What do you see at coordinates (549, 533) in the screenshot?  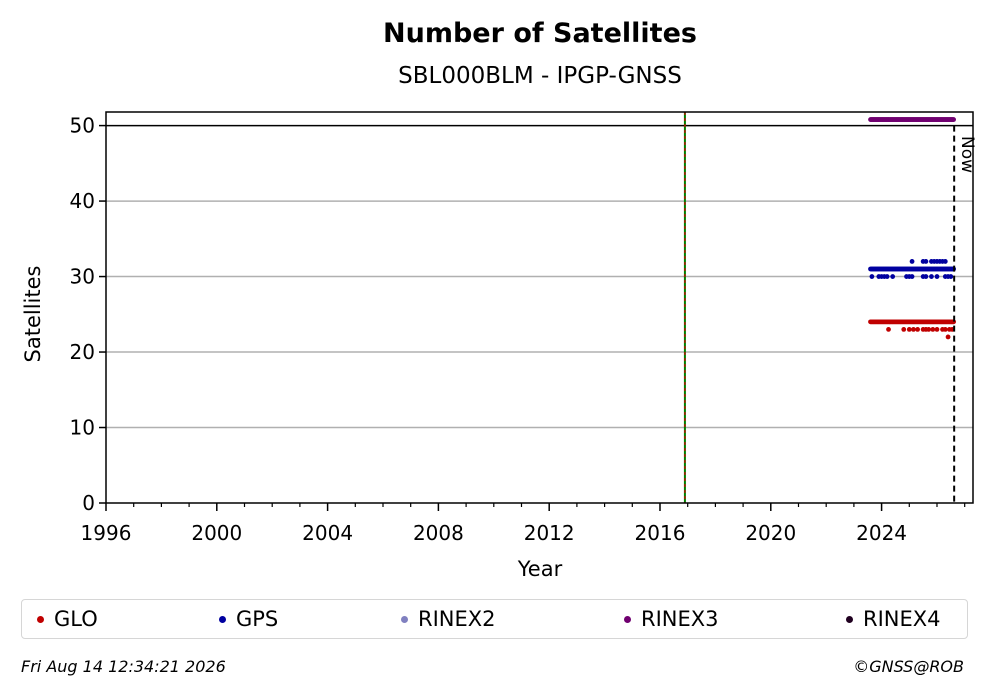 I see `x-tick-label: 2012` at bounding box center [549, 533].